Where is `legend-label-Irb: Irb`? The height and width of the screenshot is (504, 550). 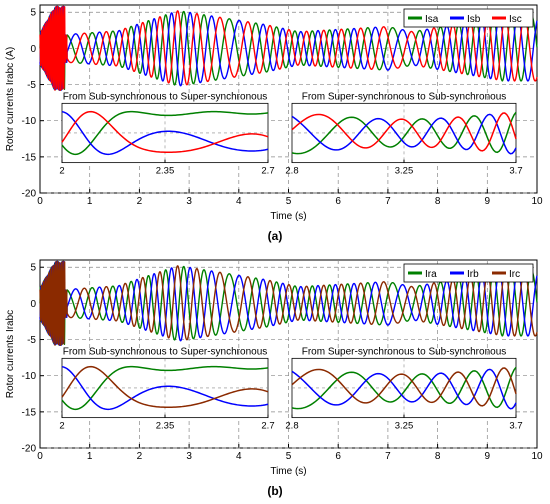 legend-label-Irb: Irb is located at coordinates (473, 274).